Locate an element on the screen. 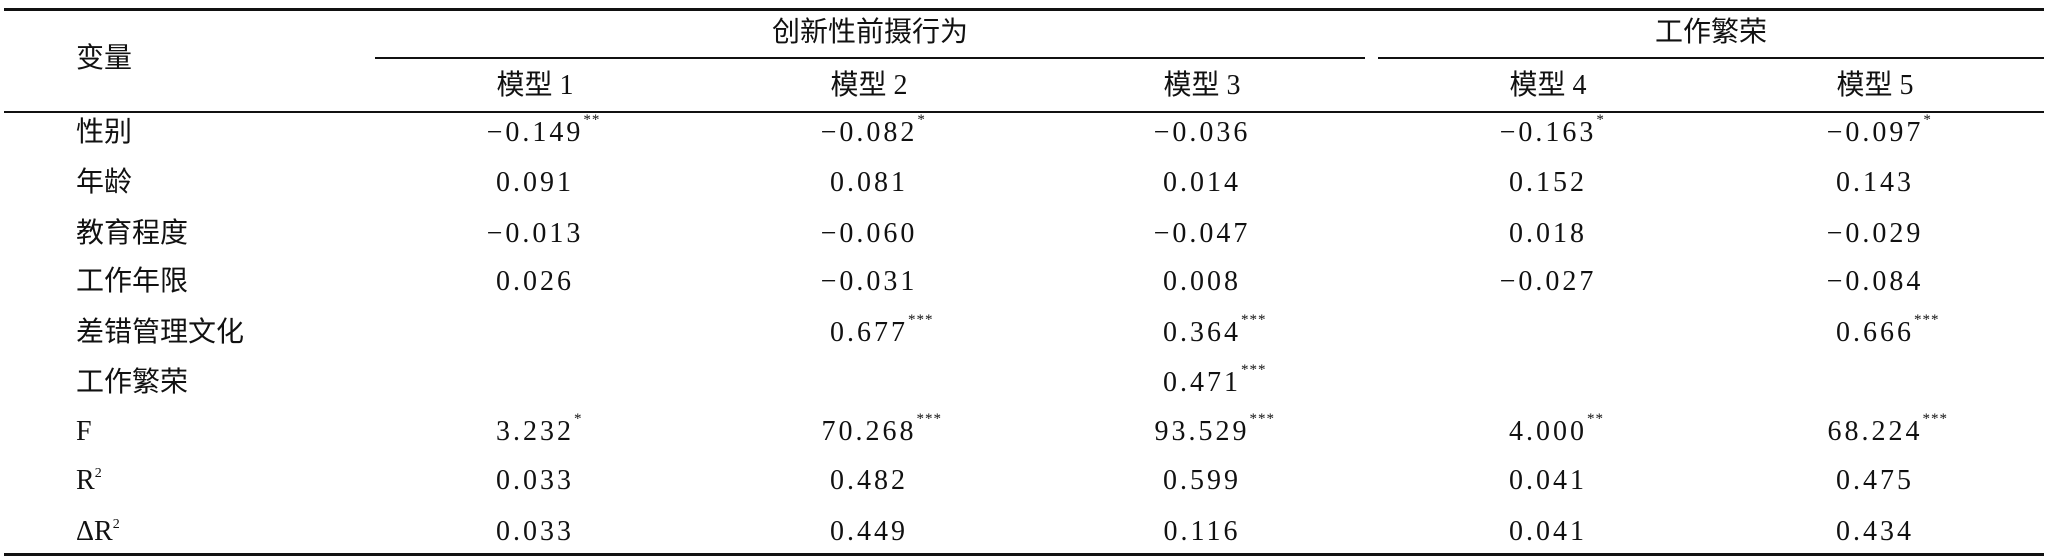 The height and width of the screenshot is (560, 2048). cell-value: −0.029 is located at coordinates (1875, 233).